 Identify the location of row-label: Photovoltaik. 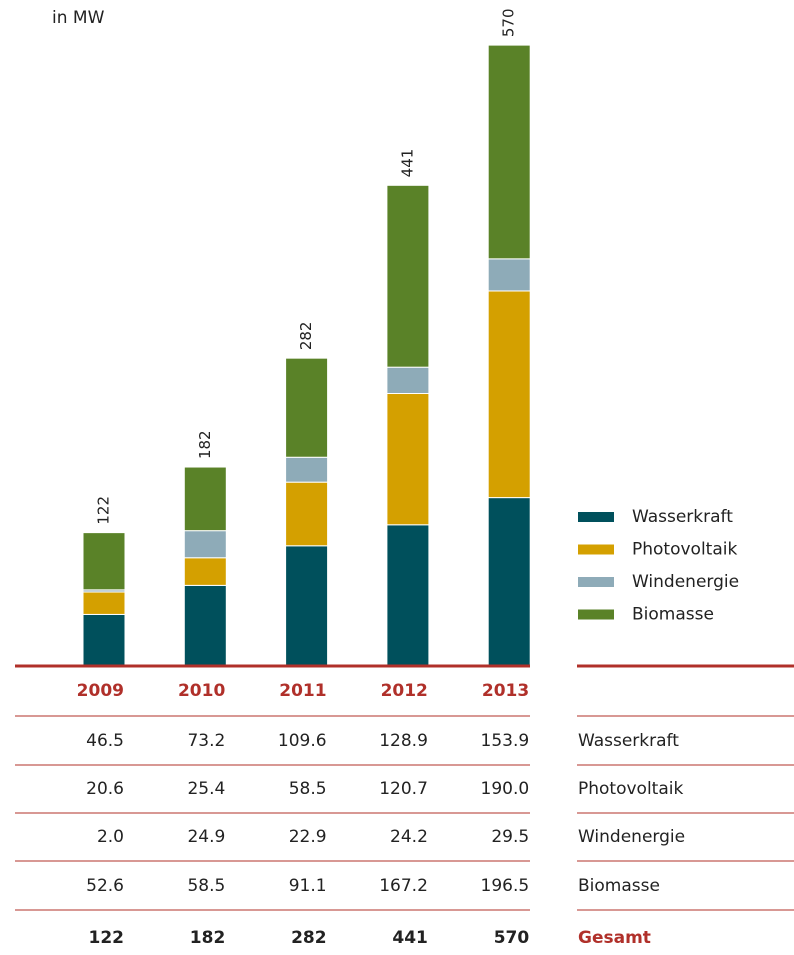
(630, 789).